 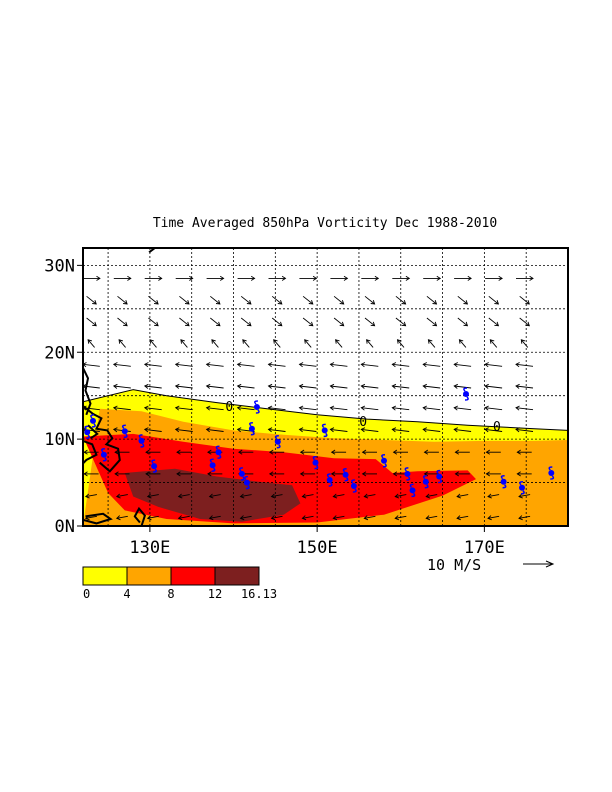 What do you see at coordinates (65, 527) in the screenshot?
I see `lat-label: 0N` at bounding box center [65, 527].